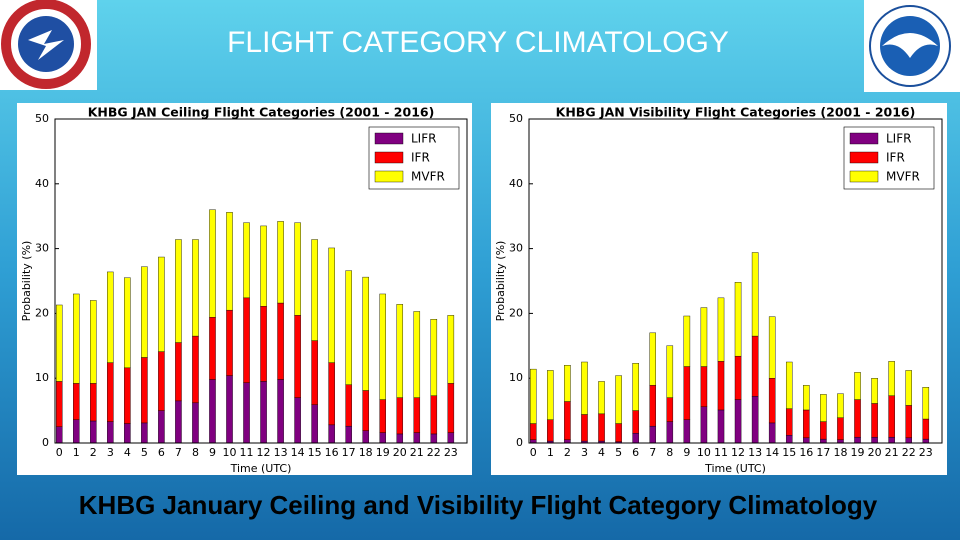 The width and height of the screenshot is (960, 544). I want to click on y-tick-label: 30, so click(42, 248).